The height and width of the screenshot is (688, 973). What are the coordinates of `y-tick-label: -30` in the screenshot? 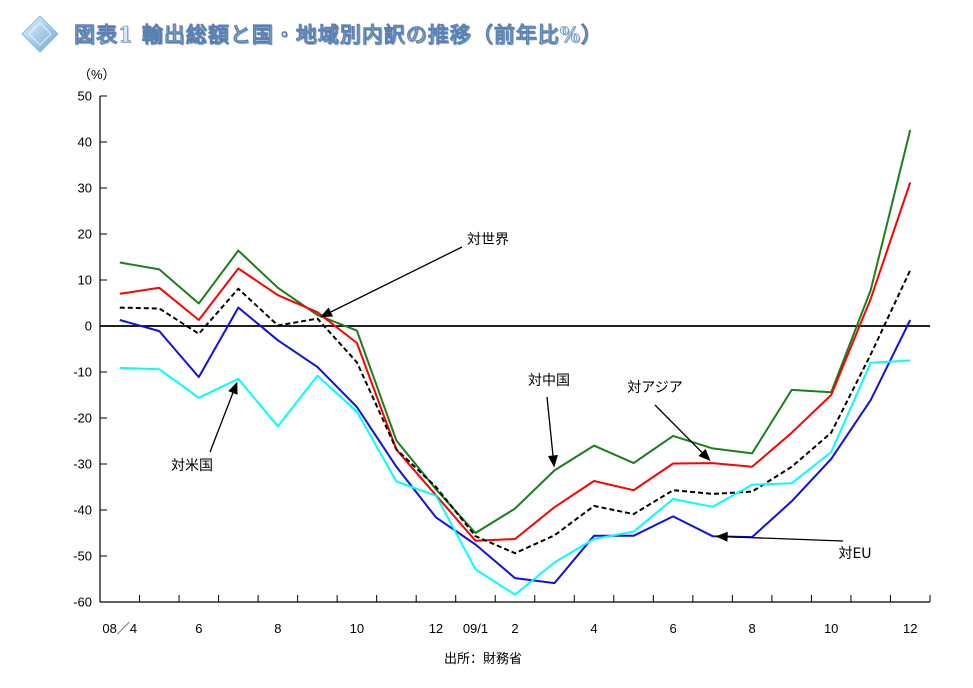 It's located at (82, 464).